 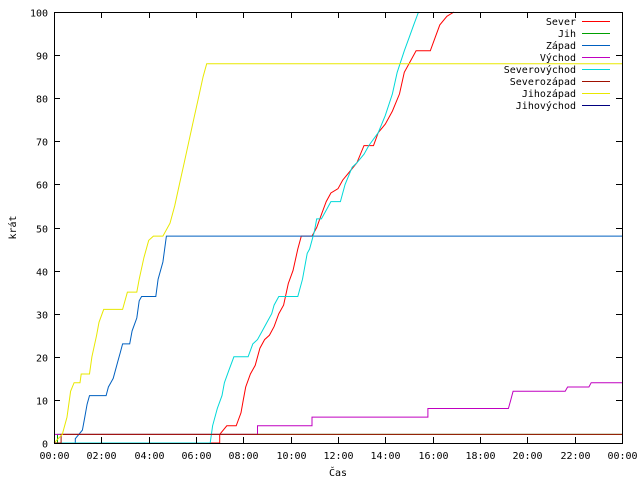 What do you see at coordinates (291, 456) in the screenshot?
I see `x-tick-label: 10:00` at bounding box center [291, 456].